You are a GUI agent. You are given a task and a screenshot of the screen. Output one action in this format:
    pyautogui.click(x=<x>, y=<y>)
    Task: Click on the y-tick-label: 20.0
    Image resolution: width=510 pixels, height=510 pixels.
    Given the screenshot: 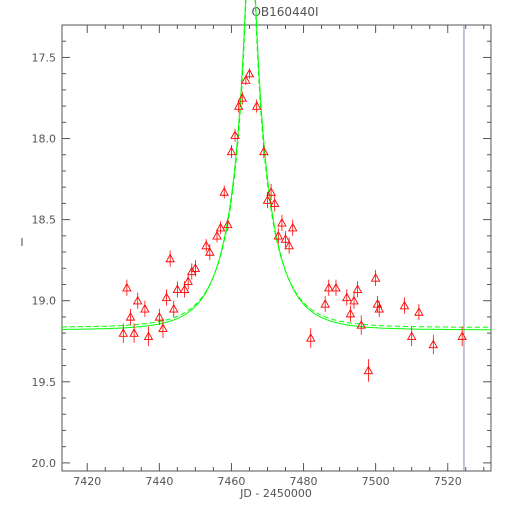 What is the action you would take?
    pyautogui.click(x=44, y=463)
    